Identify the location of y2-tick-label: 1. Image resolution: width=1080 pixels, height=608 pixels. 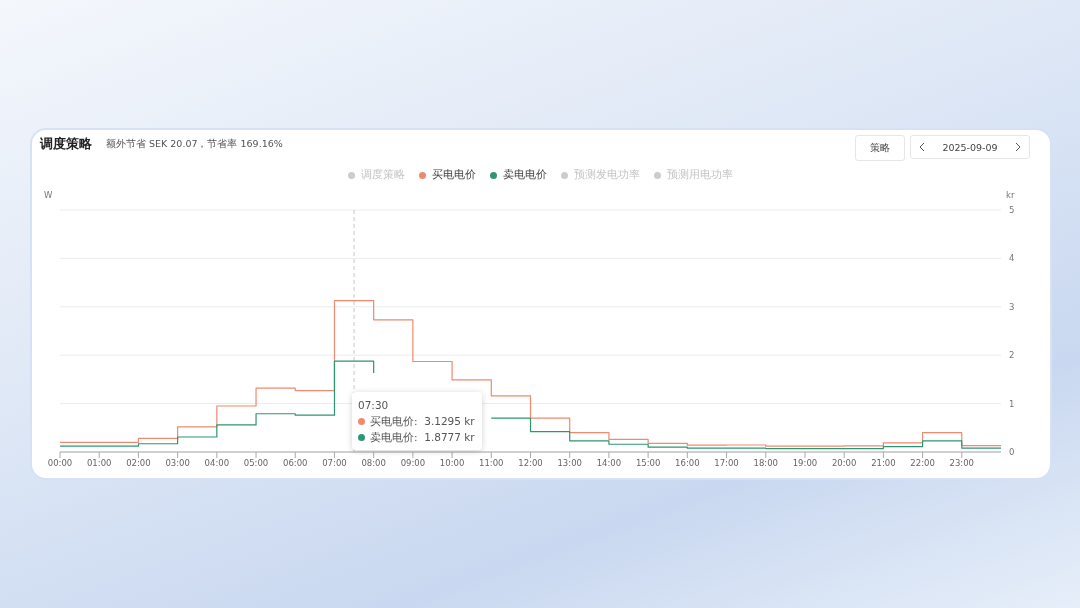
(1012, 403).